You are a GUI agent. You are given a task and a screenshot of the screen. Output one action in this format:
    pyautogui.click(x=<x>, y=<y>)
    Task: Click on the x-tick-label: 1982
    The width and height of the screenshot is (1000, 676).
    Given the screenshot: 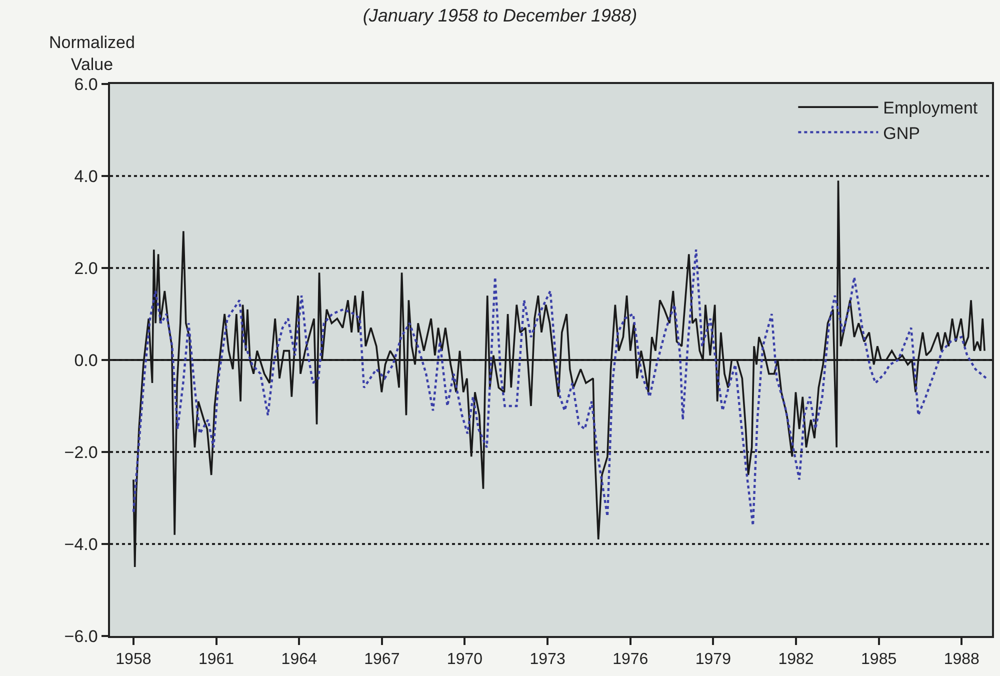 What is the action you would take?
    pyautogui.click(x=796, y=659)
    